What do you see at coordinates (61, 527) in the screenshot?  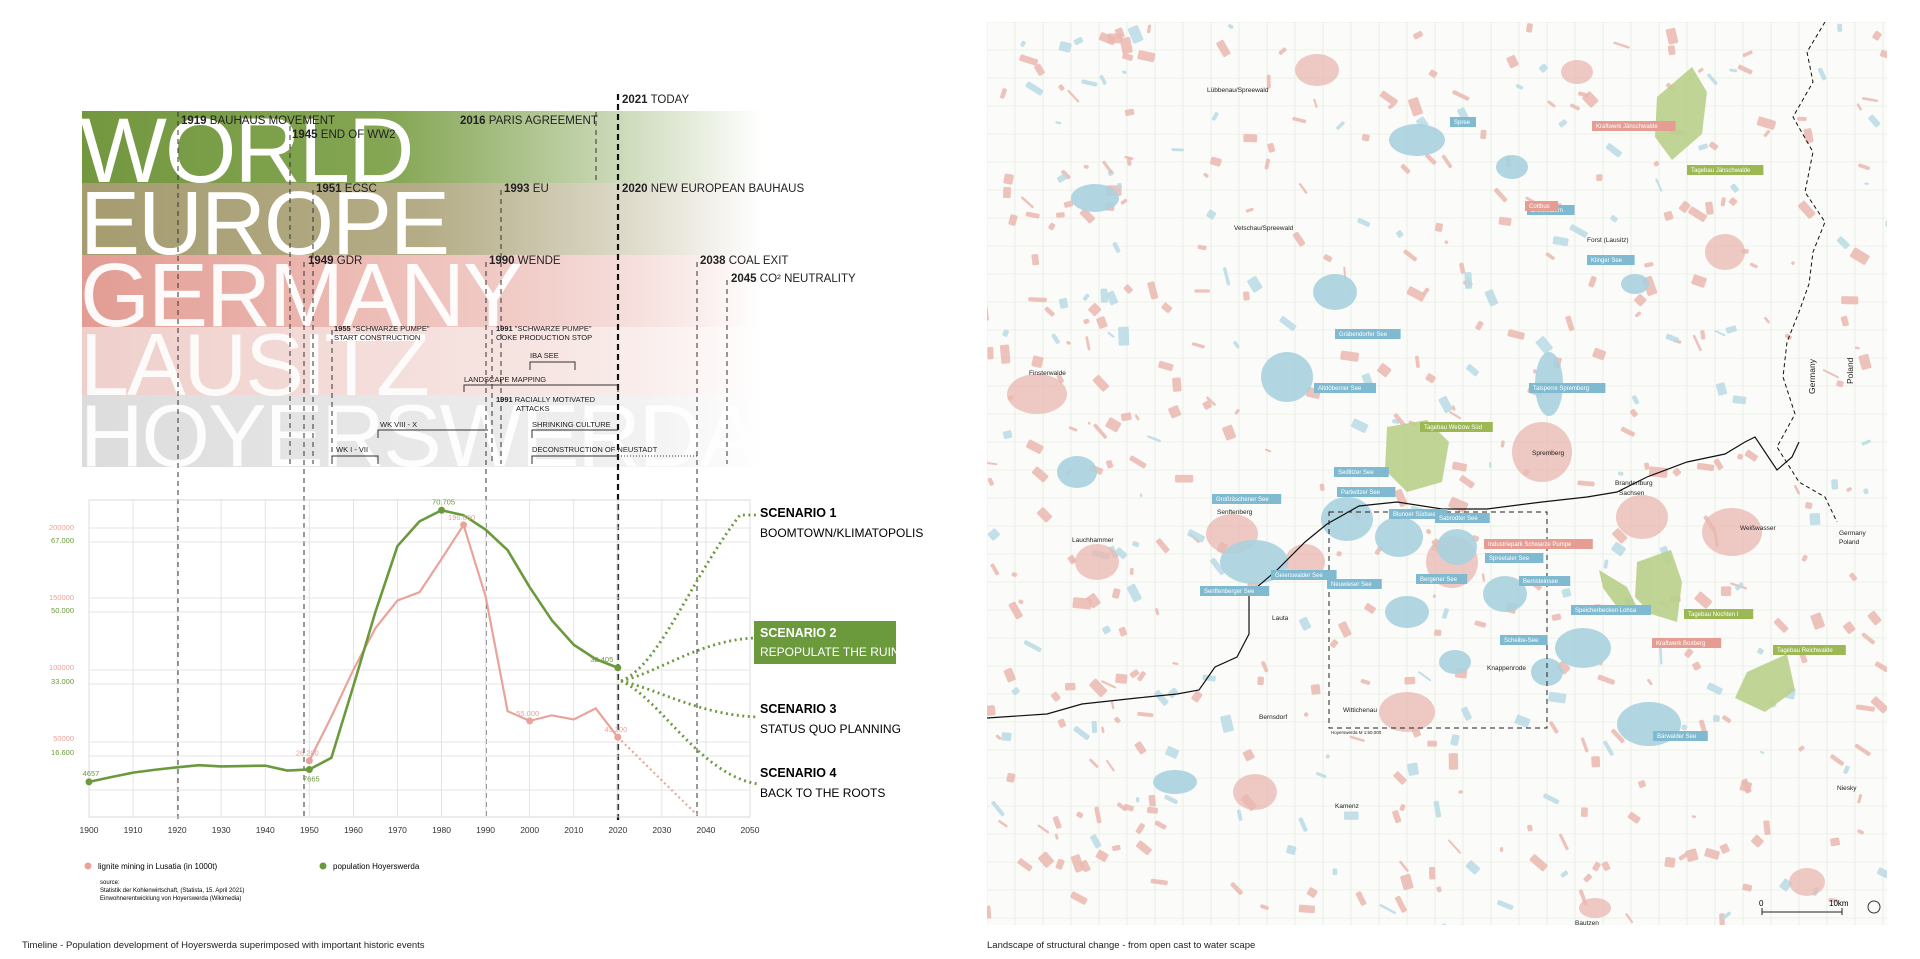 I see `y-tick-lignite: 200000` at bounding box center [61, 527].